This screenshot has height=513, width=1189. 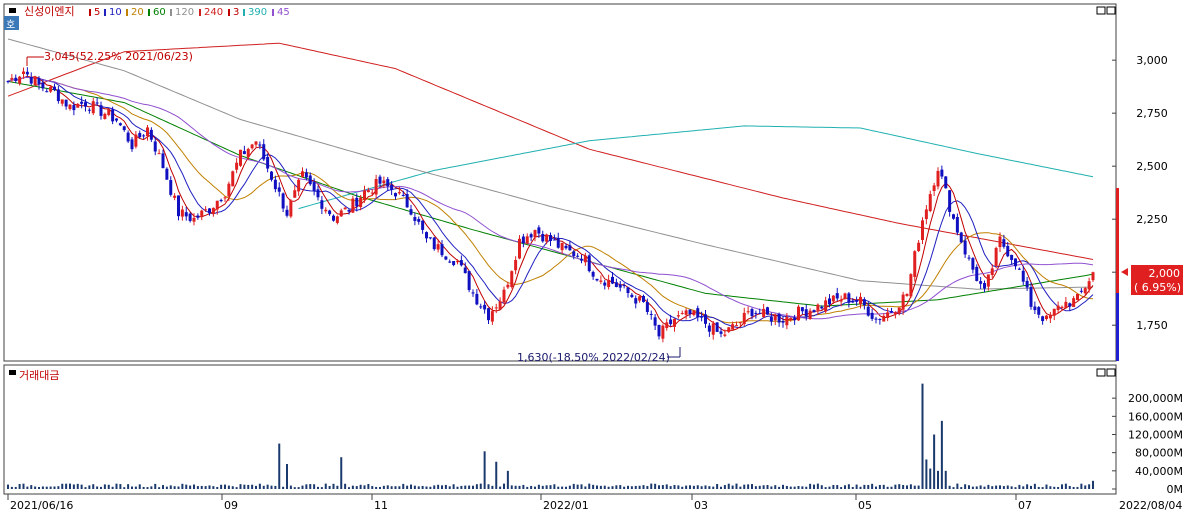 What do you see at coordinates (11, 23) in the screenshot?
I see `badge` at bounding box center [11, 23].